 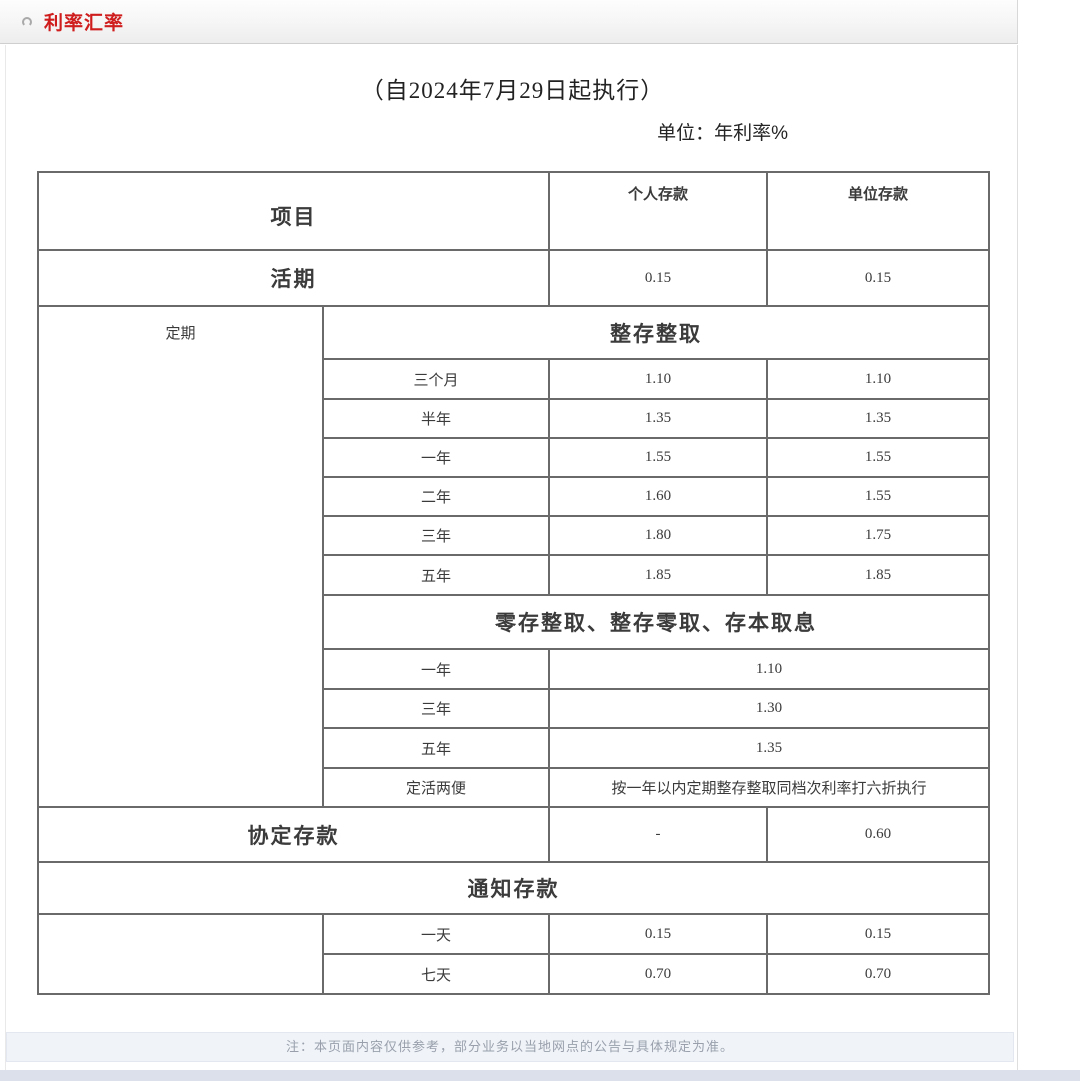 I want to click on row-lump-1y: 一年 1.55 1.55, so click(x=514, y=457).